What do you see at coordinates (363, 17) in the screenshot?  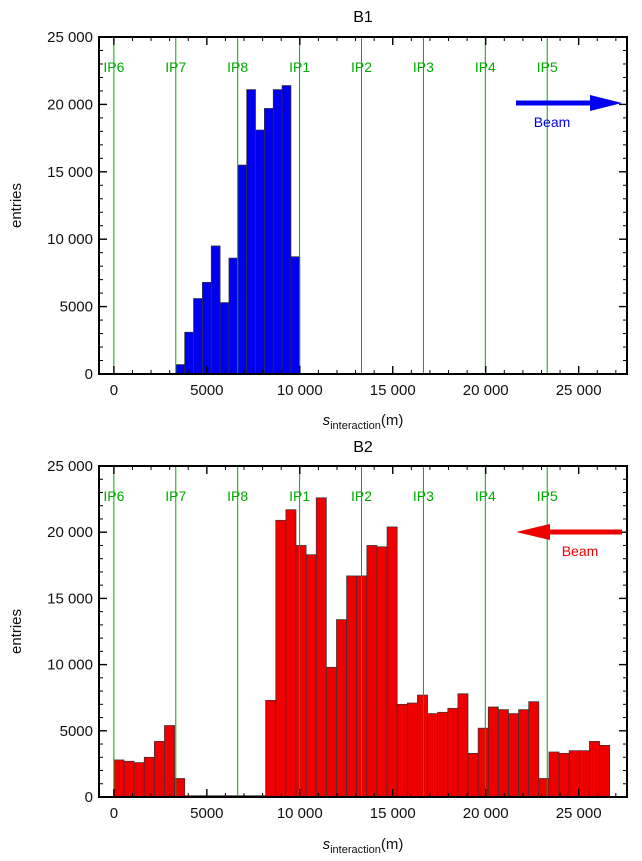 I see `chart-title: B1` at bounding box center [363, 17].